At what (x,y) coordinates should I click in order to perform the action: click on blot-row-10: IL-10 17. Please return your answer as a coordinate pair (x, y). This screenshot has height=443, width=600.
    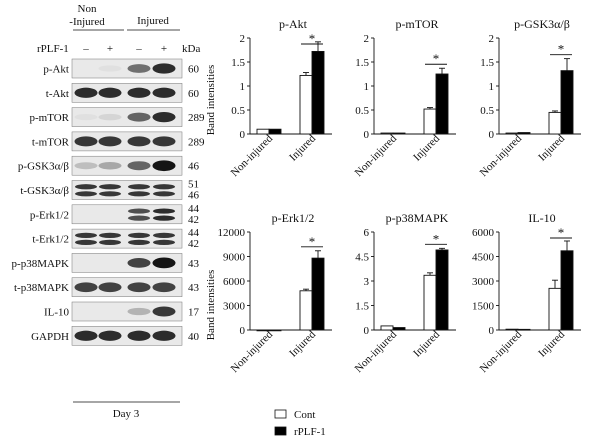
    Looking at the image, I should click on (122, 311).